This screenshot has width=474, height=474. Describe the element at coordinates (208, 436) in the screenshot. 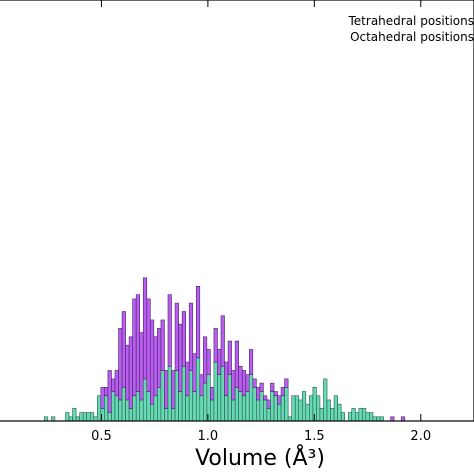

I see `x-tick-label: 1.0` at that location.